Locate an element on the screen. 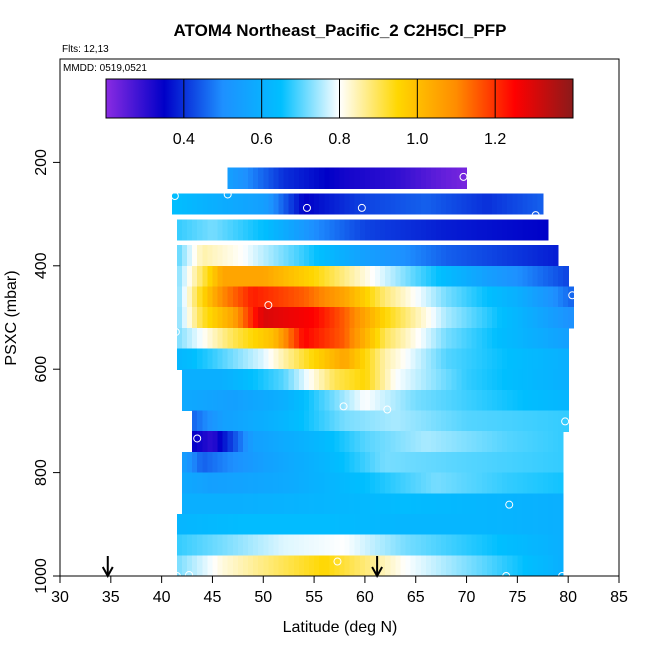 The image size is (650, 655). sample-point is located at coordinates (174, 196).